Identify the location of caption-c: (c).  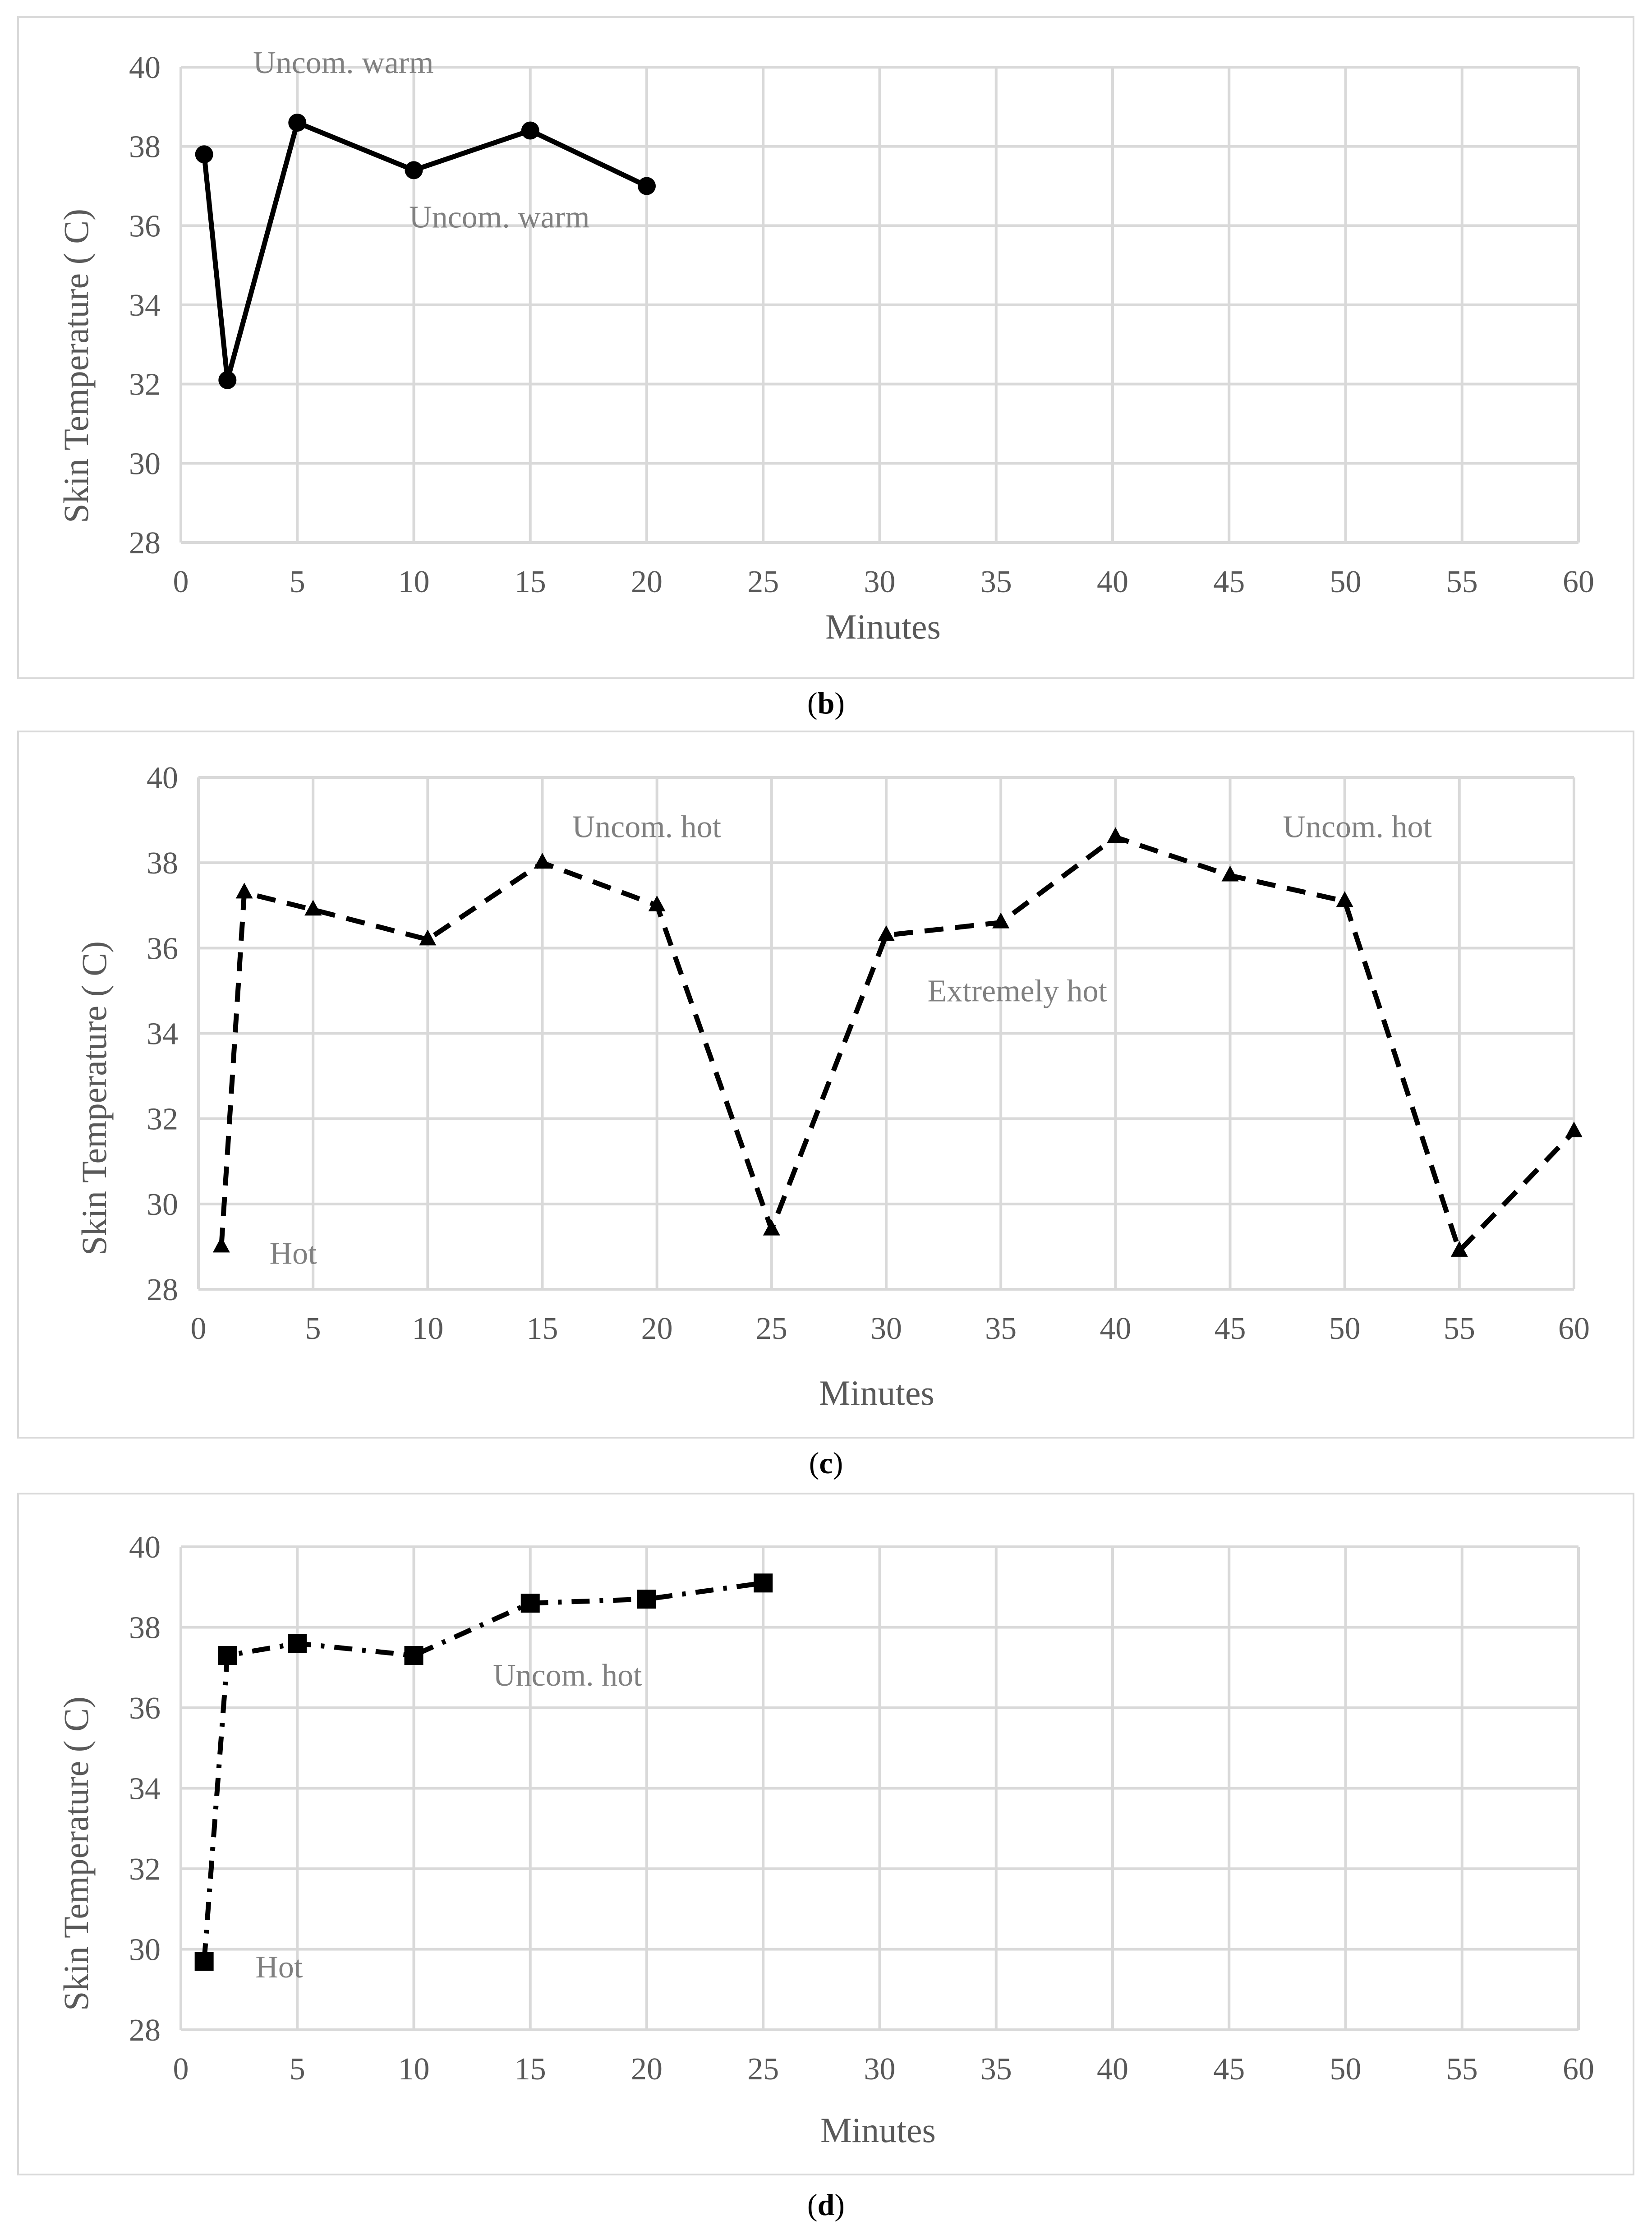
(826, 1463).